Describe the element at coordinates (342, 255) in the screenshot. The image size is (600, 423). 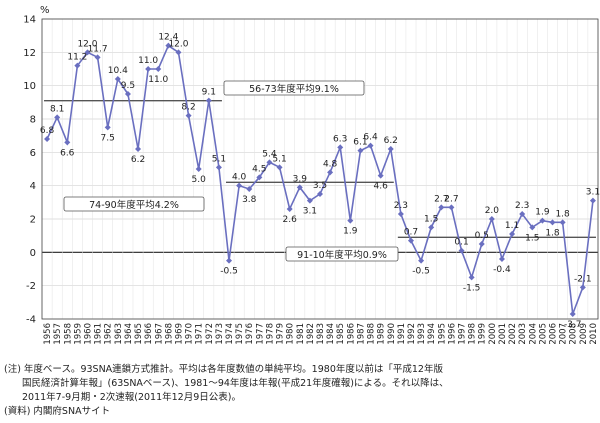
I see `average-label: 91-10年度平均0.9%` at that location.